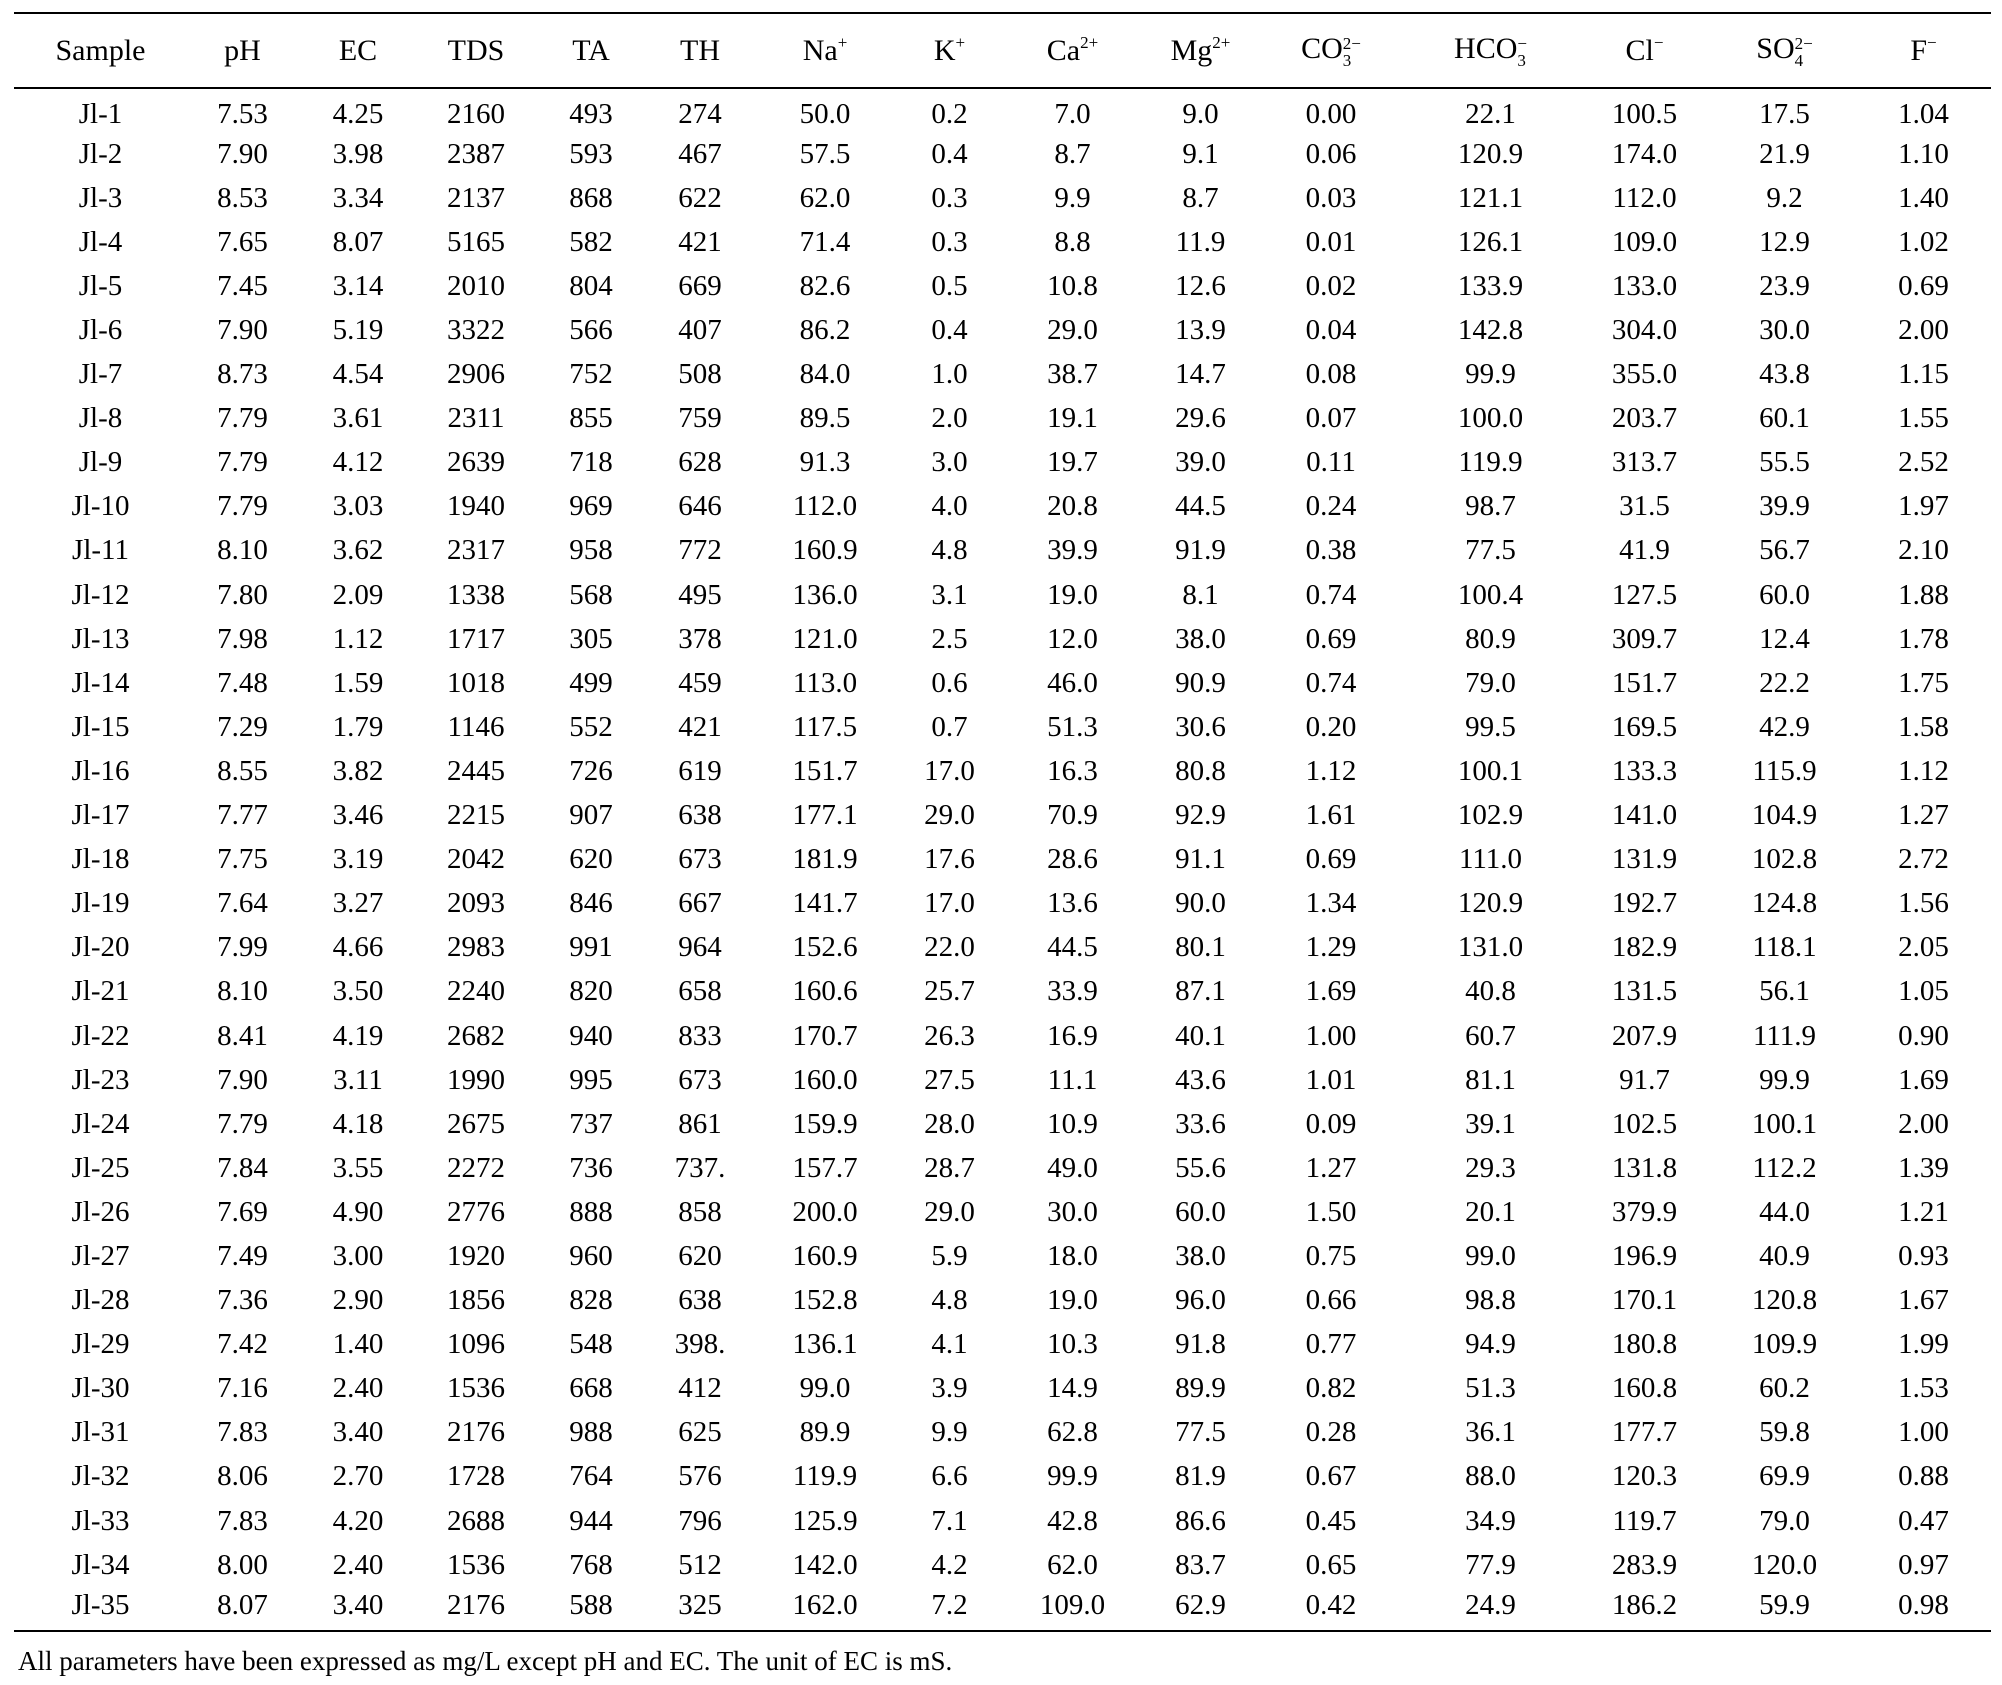  What do you see at coordinates (476, 594) in the screenshot?
I see `cell-tds: 1338` at bounding box center [476, 594].